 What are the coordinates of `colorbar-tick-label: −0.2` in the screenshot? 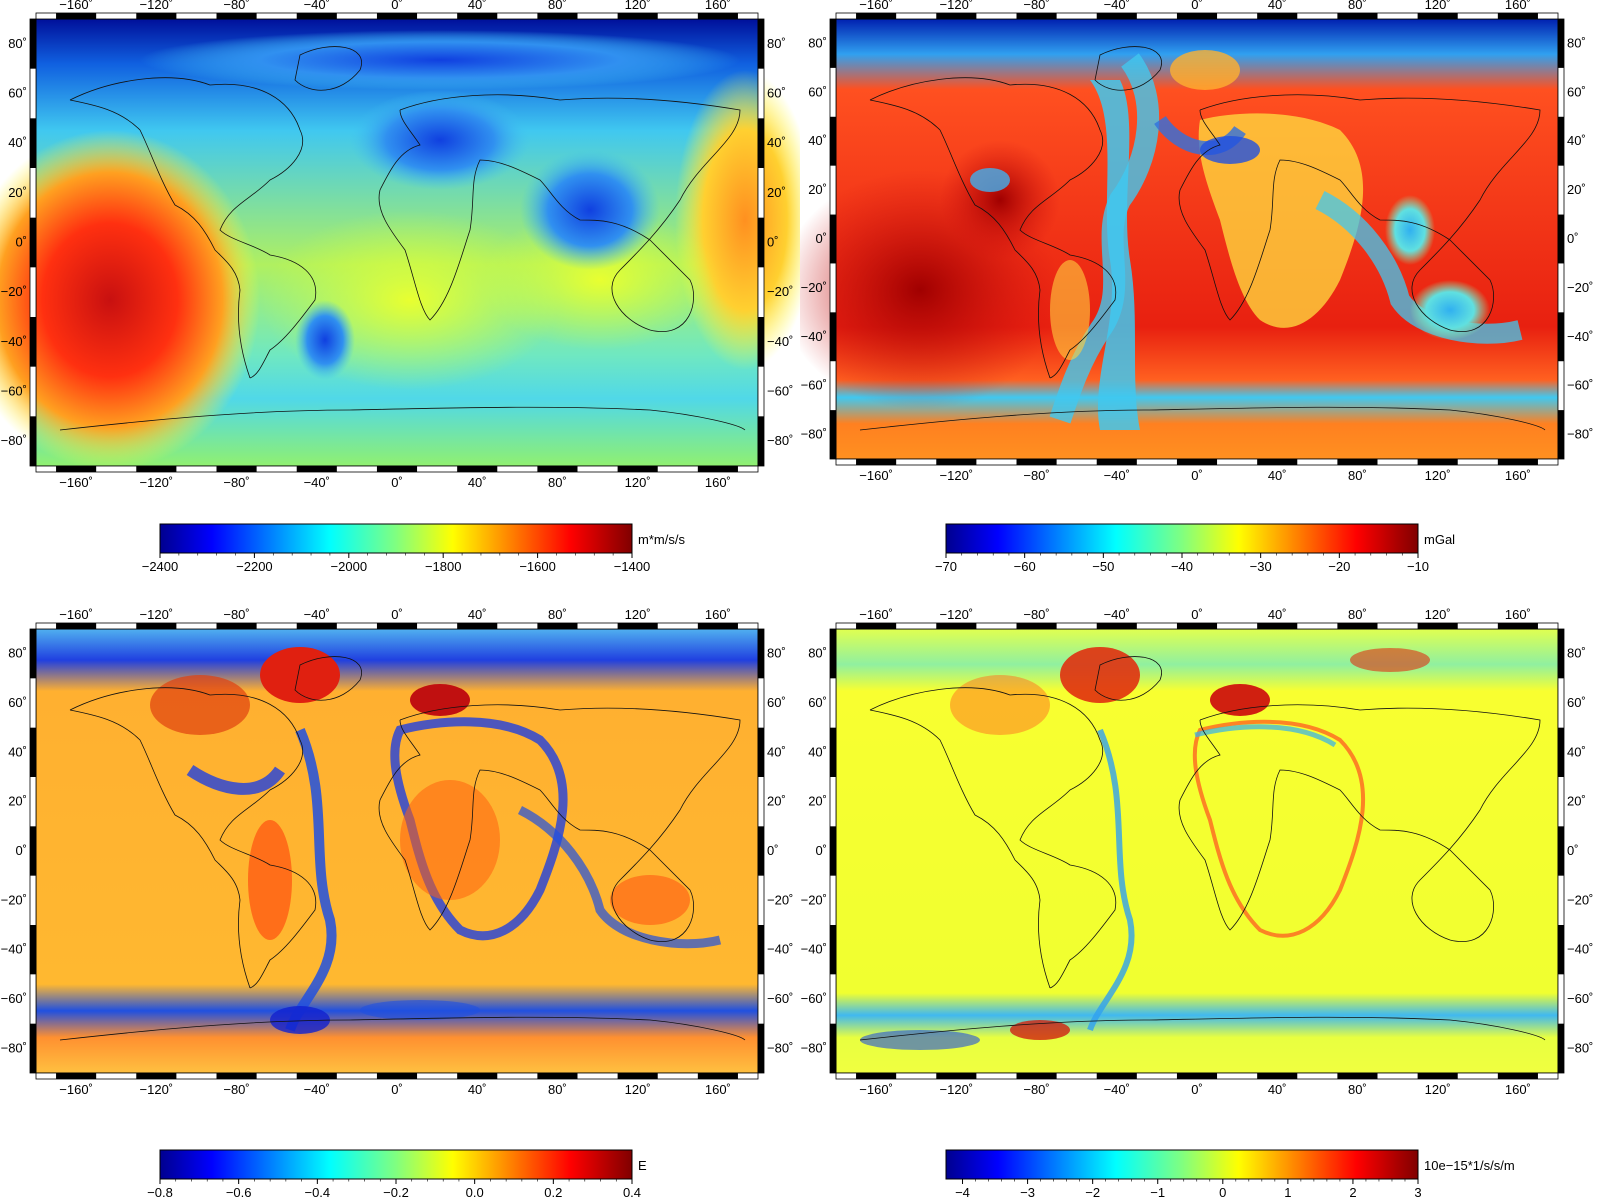 It's located at (396, 1192).